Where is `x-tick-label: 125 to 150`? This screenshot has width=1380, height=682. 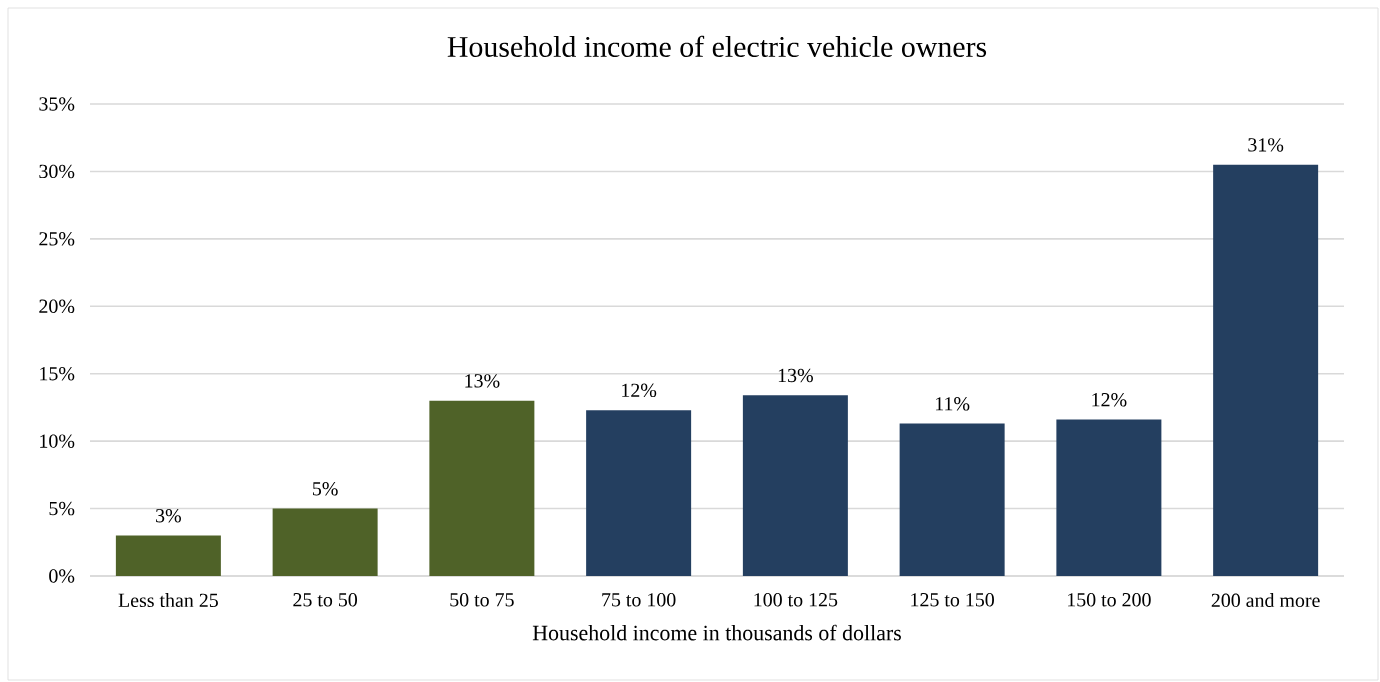 x-tick-label: 125 to 150 is located at coordinates (952, 600).